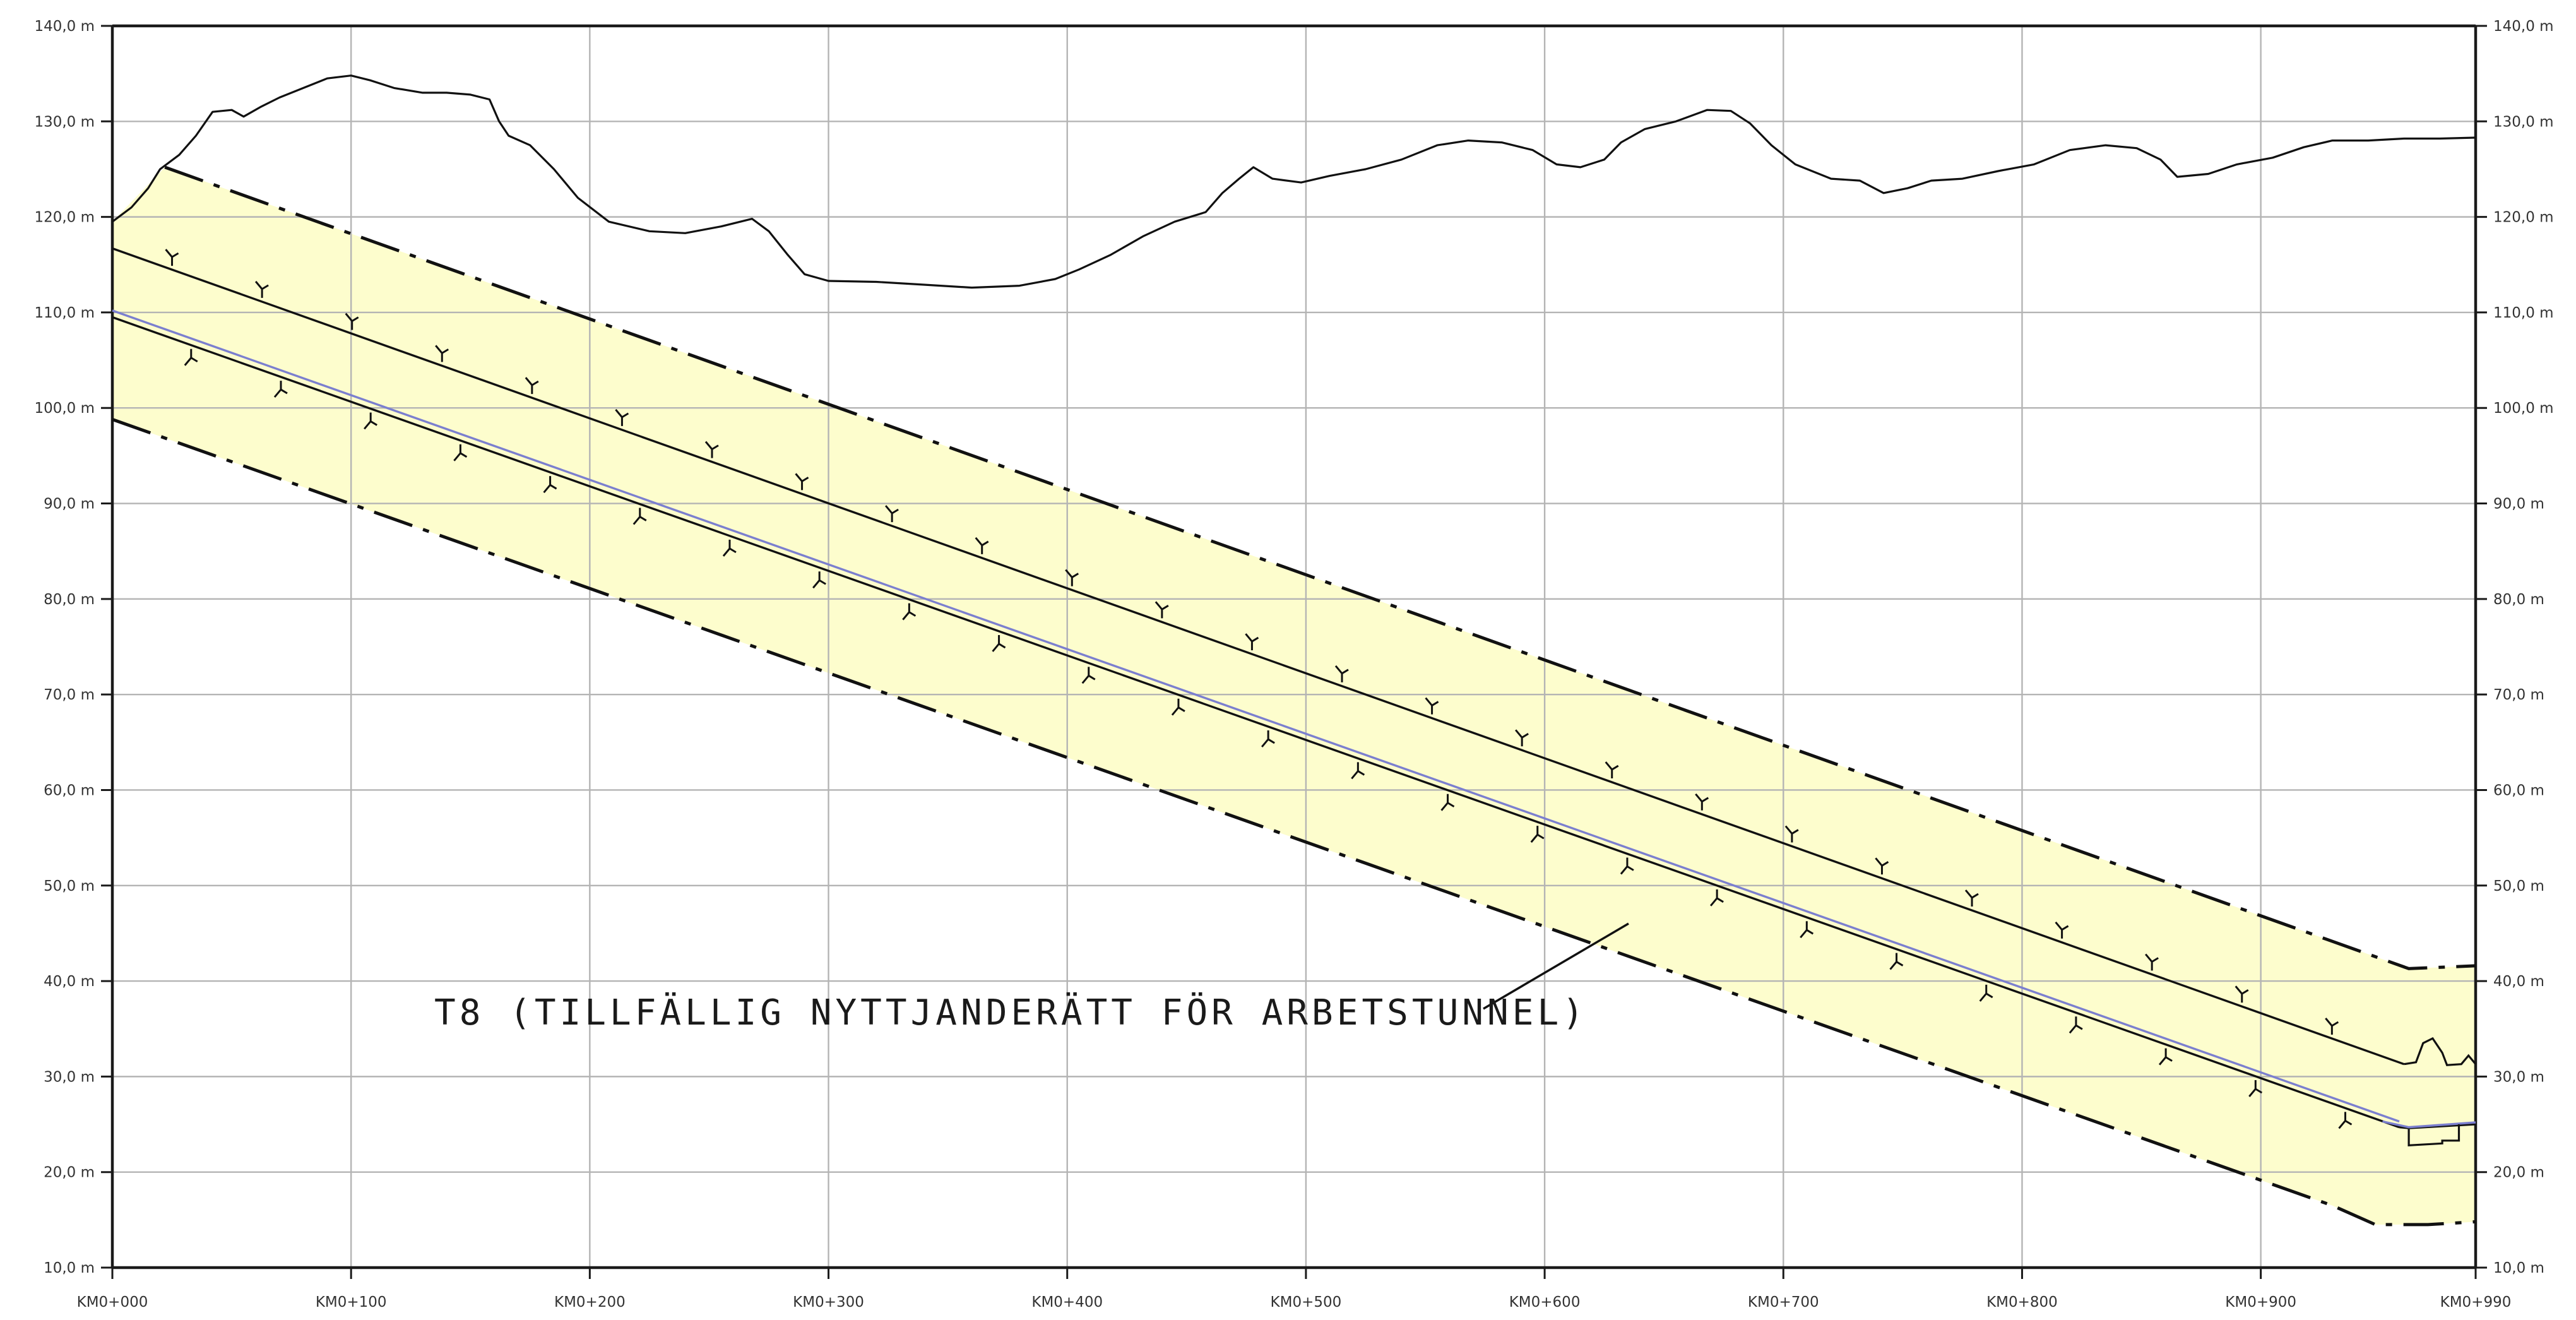  Describe the element at coordinates (1306, 1302) in the screenshot. I see `x-tick-label: KM0+500` at that location.